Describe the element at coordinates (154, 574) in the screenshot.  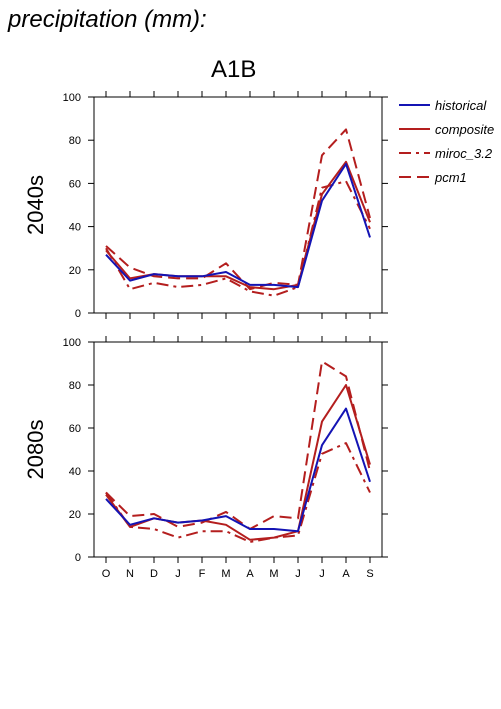
I see `x-tick-label: D` at that location.